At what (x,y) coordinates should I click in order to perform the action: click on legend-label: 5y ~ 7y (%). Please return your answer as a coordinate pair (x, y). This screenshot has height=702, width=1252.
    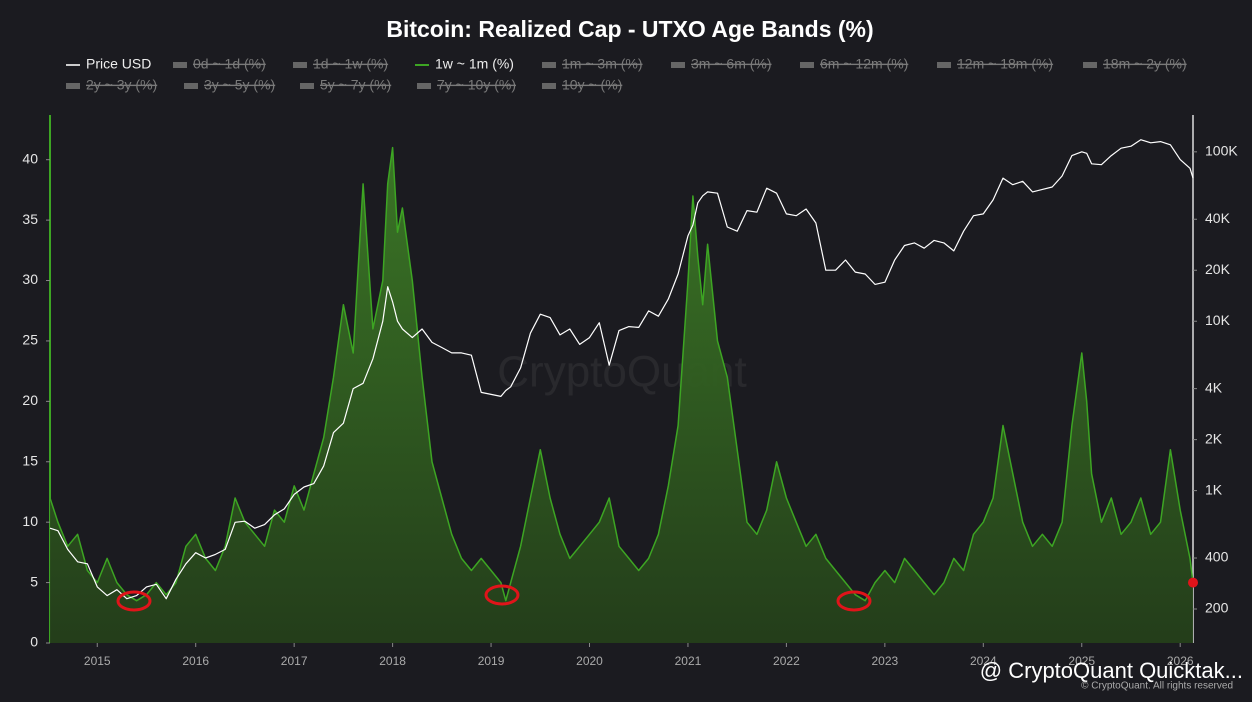
    Looking at the image, I should click on (355, 85).